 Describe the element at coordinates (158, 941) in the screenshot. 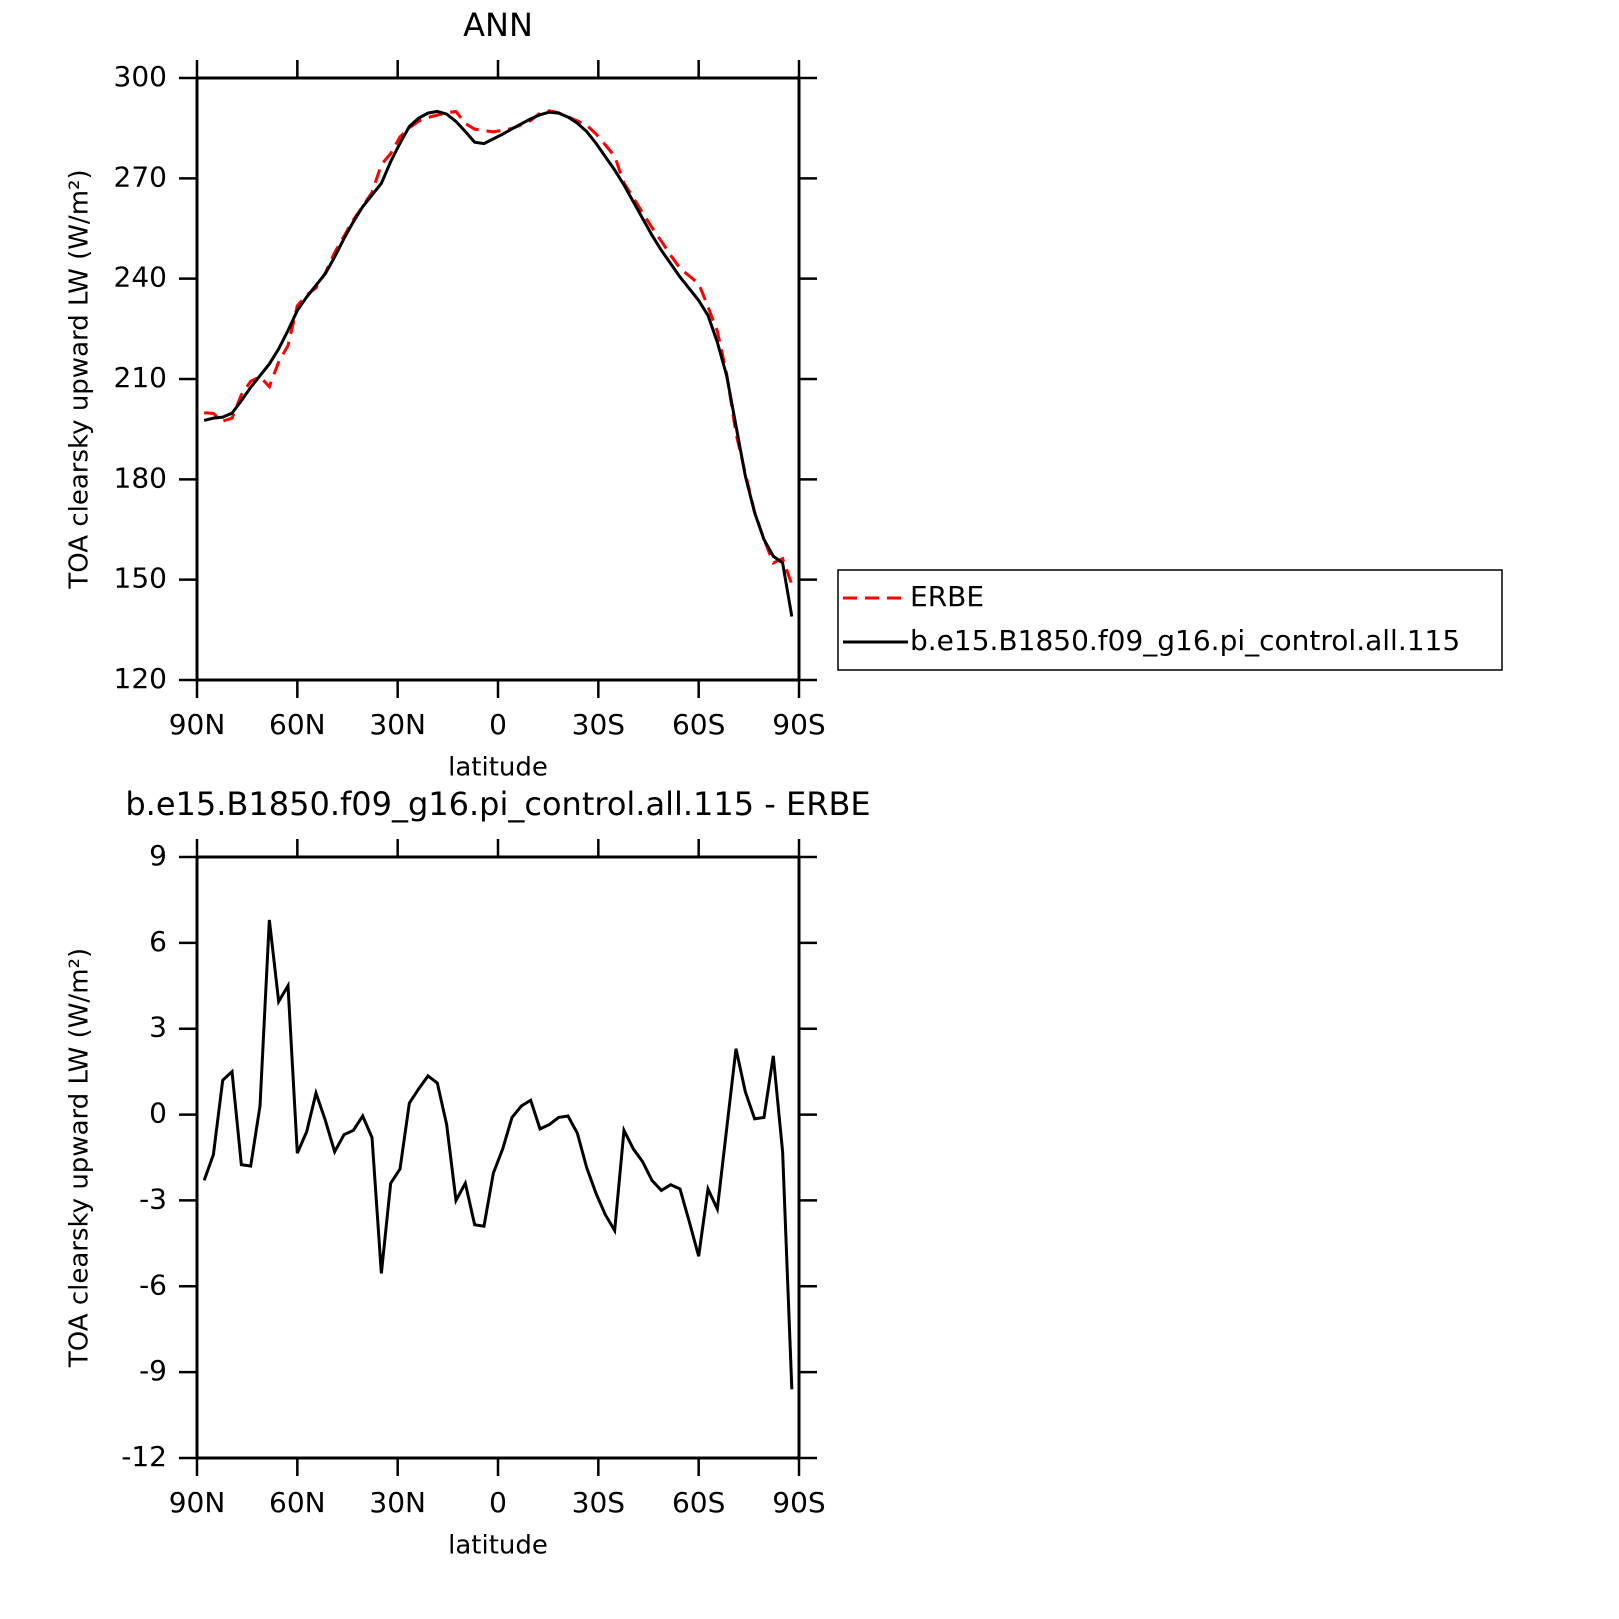

I see `y-tick-label: 6` at that location.